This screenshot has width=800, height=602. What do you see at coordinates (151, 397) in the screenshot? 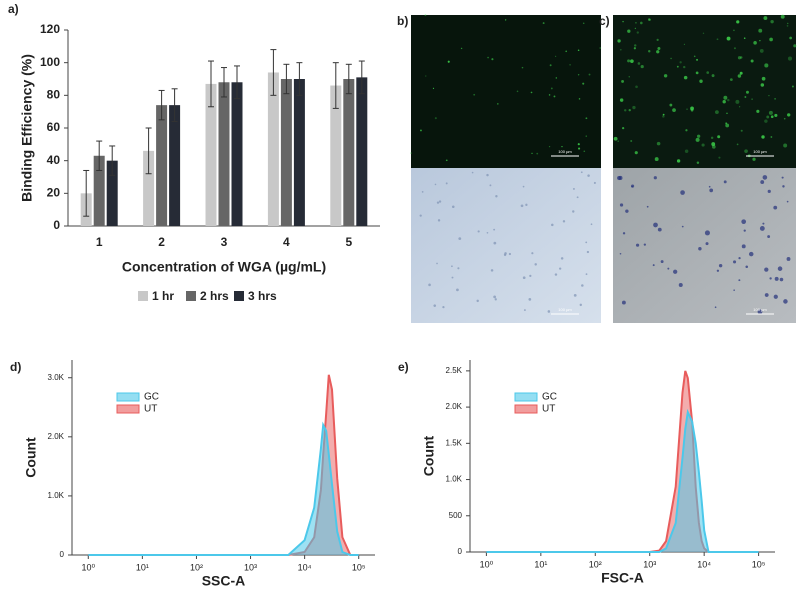
I see `legend-label: GC` at bounding box center [151, 397].